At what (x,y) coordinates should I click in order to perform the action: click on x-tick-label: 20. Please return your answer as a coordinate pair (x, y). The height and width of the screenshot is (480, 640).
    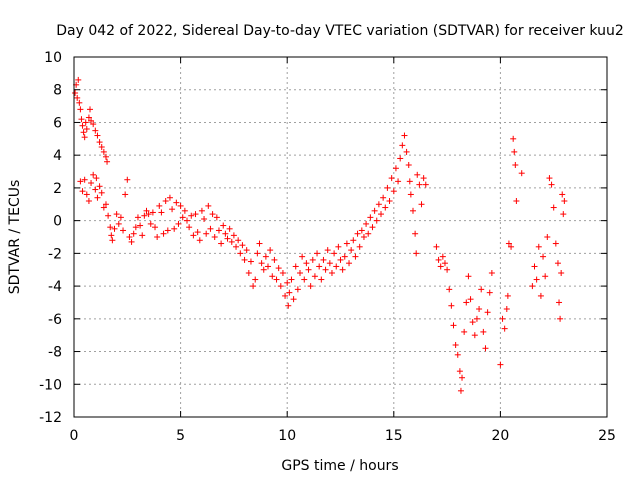
    Looking at the image, I should click on (500, 436).